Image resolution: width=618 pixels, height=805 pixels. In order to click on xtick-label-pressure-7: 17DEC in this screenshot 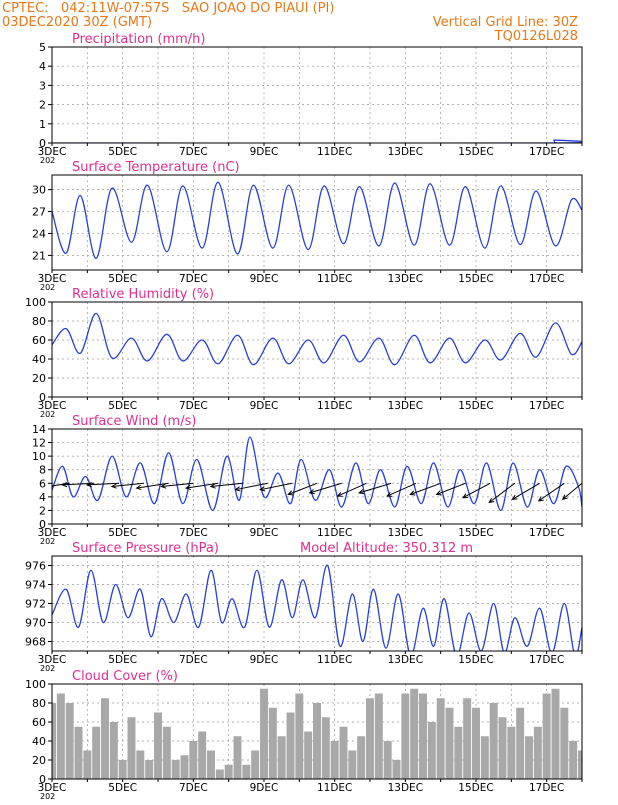, I will do `click(546, 660)`.